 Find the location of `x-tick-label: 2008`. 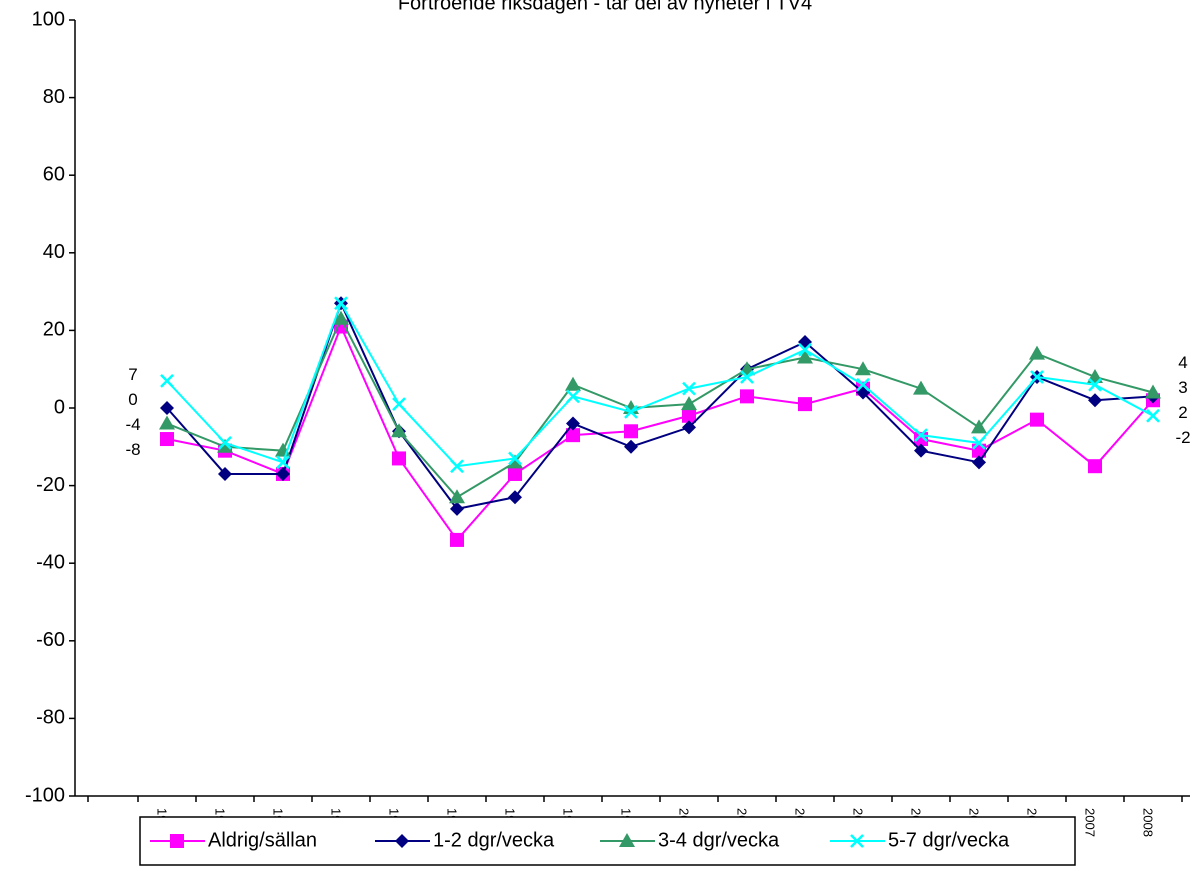

x-tick-label: 2008 is located at coordinates (1148, 822).